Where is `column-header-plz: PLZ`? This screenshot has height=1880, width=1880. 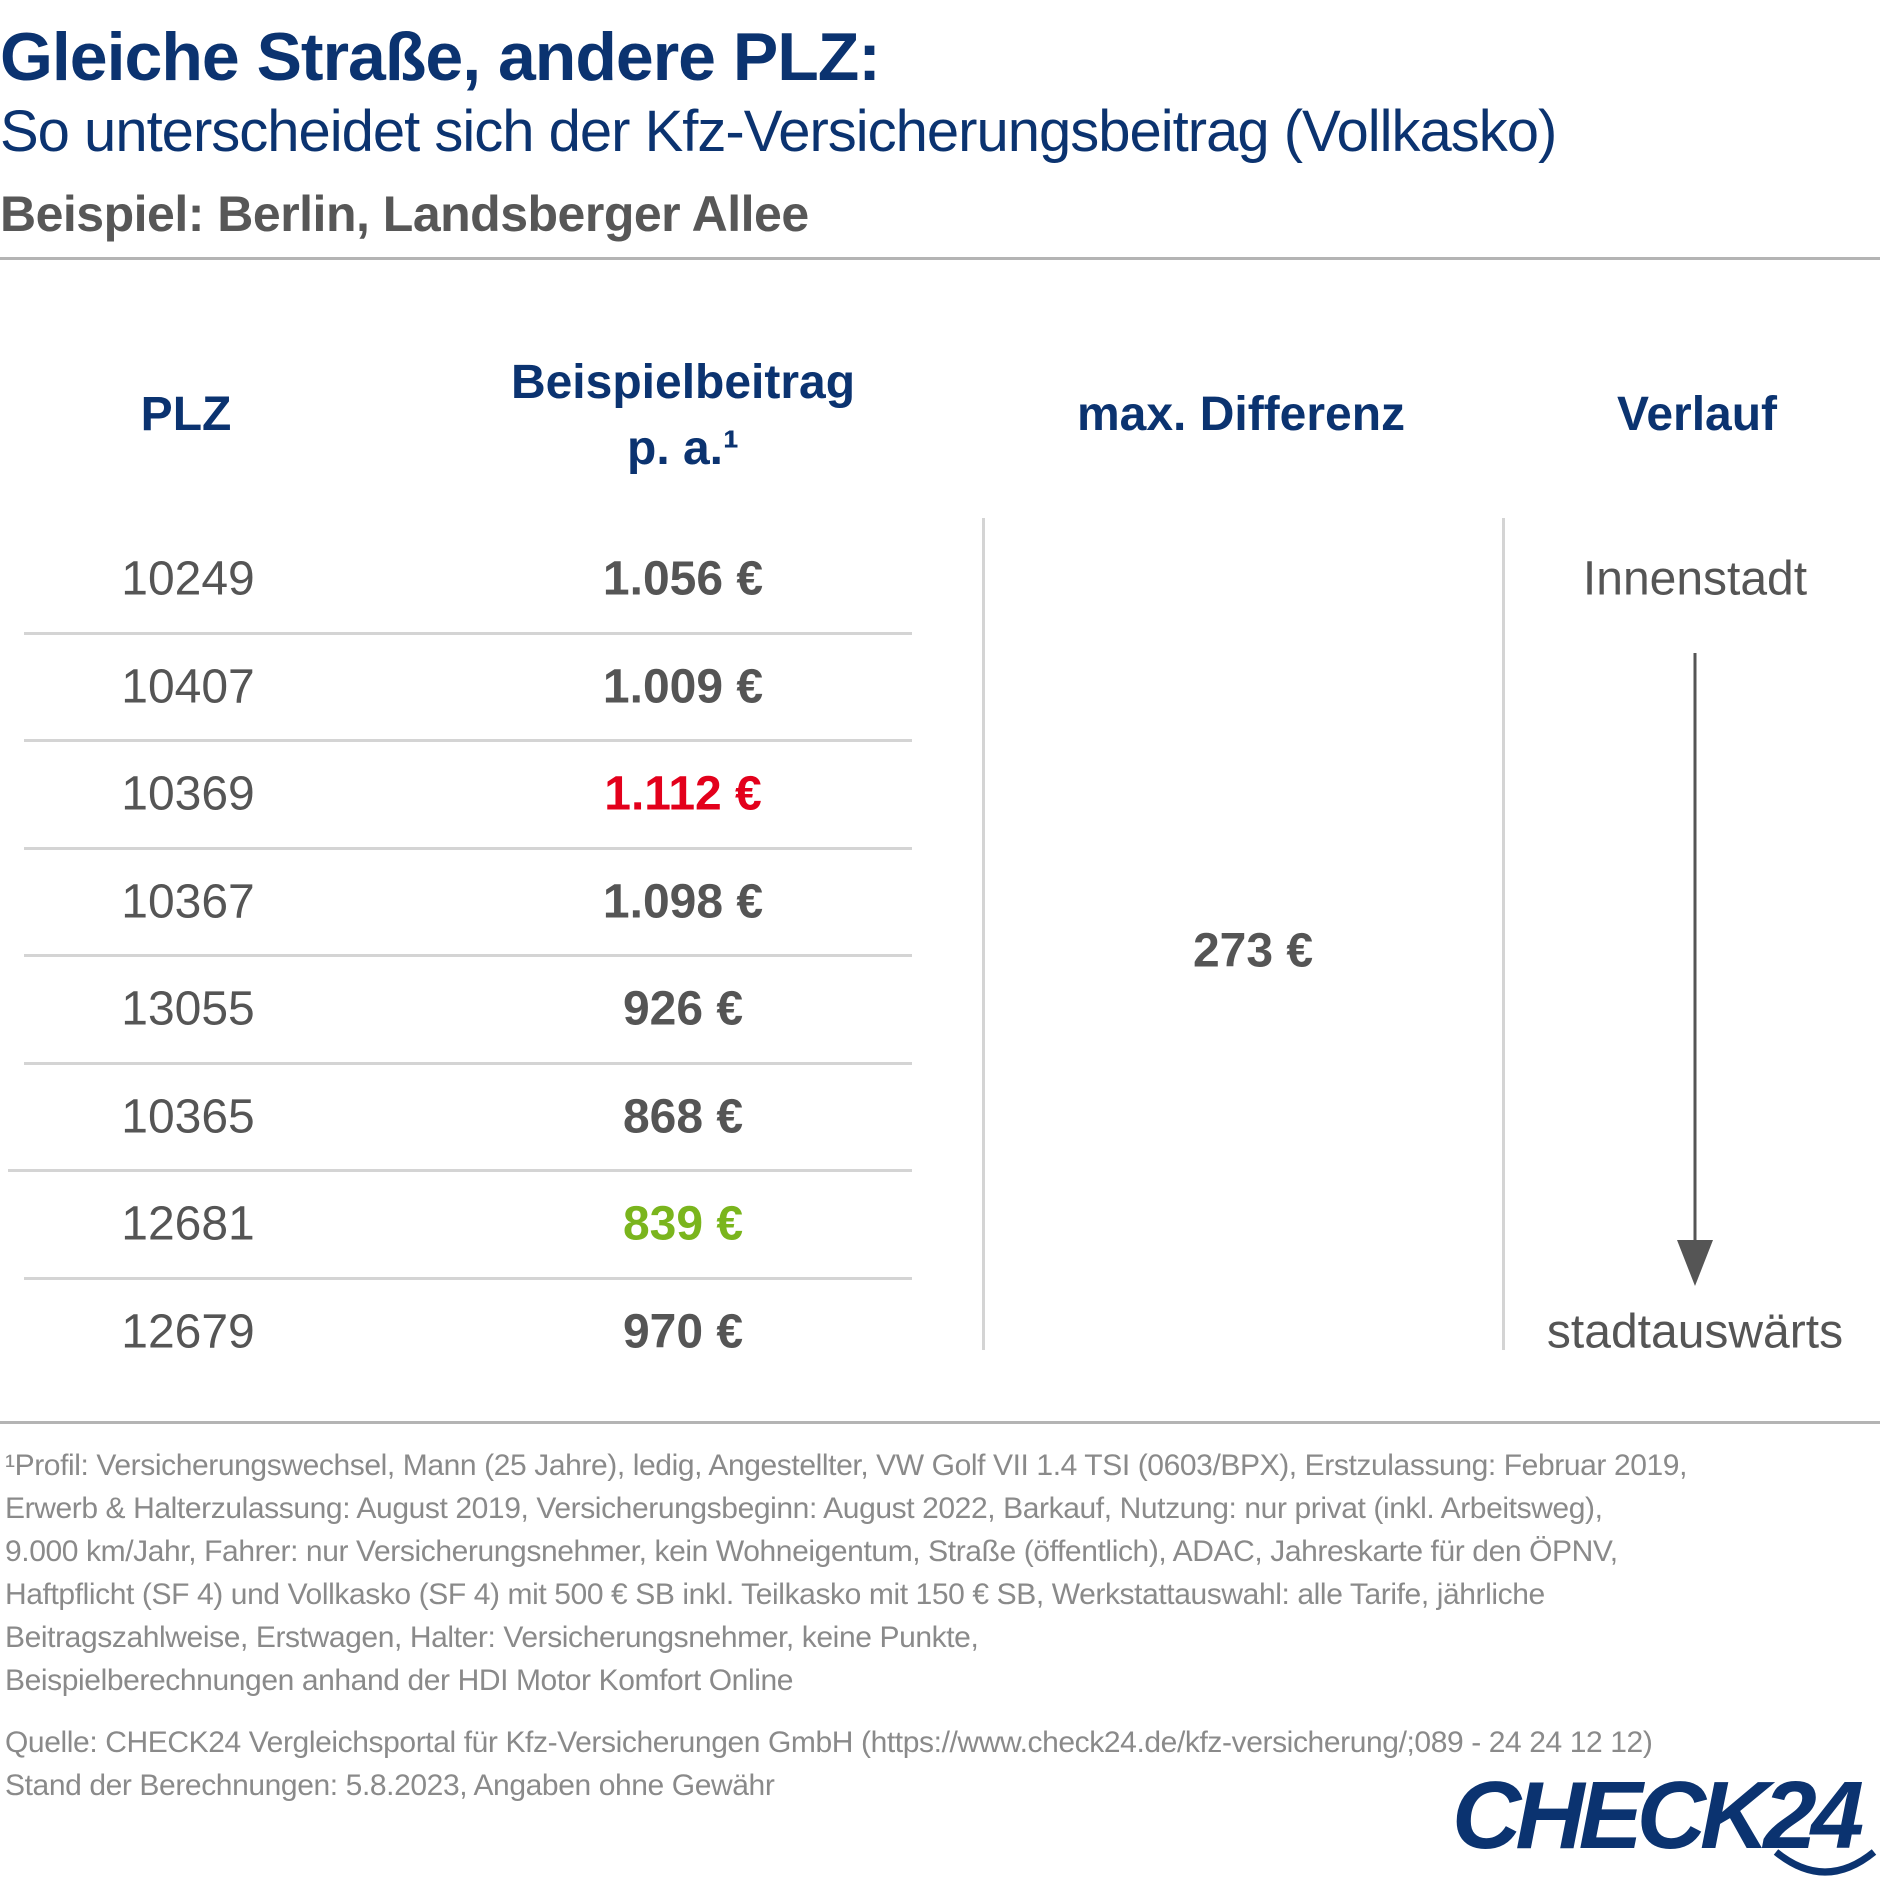
column-header-plz: PLZ is located at coordinates (186, 414).